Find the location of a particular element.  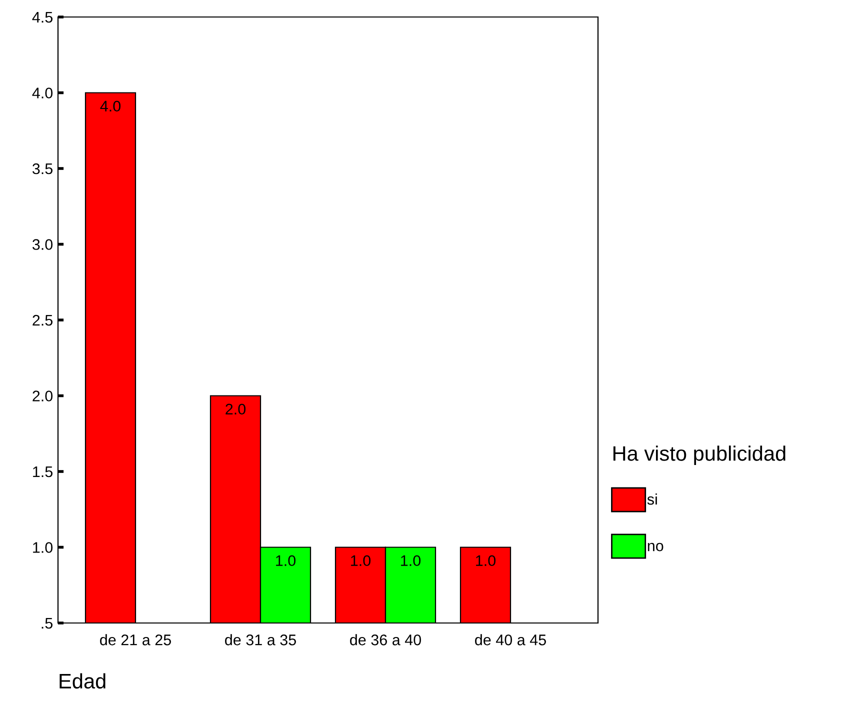

x-tick-label: de 31 a 35 is located at coordinates (260, 640).